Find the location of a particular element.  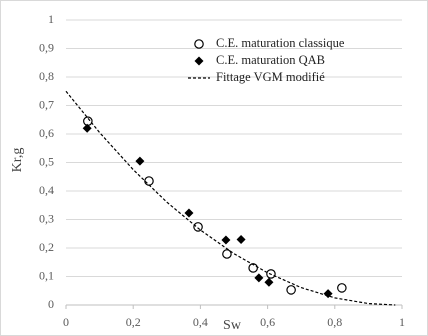

legend-label: C.E. maturation QAB is located at coordinates (270, 60).